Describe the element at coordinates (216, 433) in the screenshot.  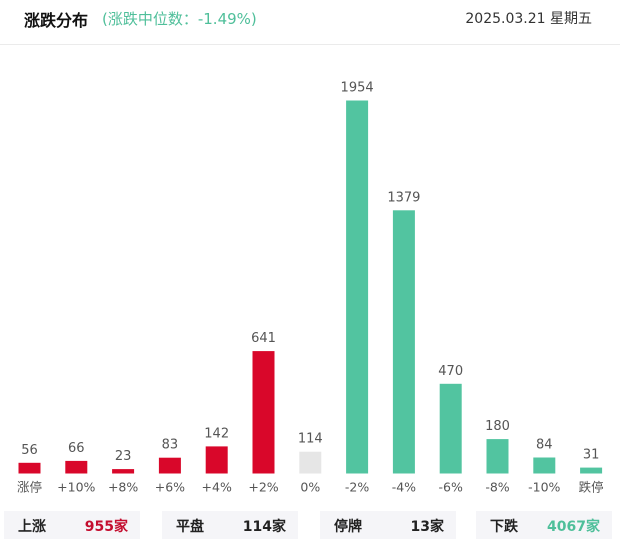
I see `bar-value-label-4: 142` at that location.